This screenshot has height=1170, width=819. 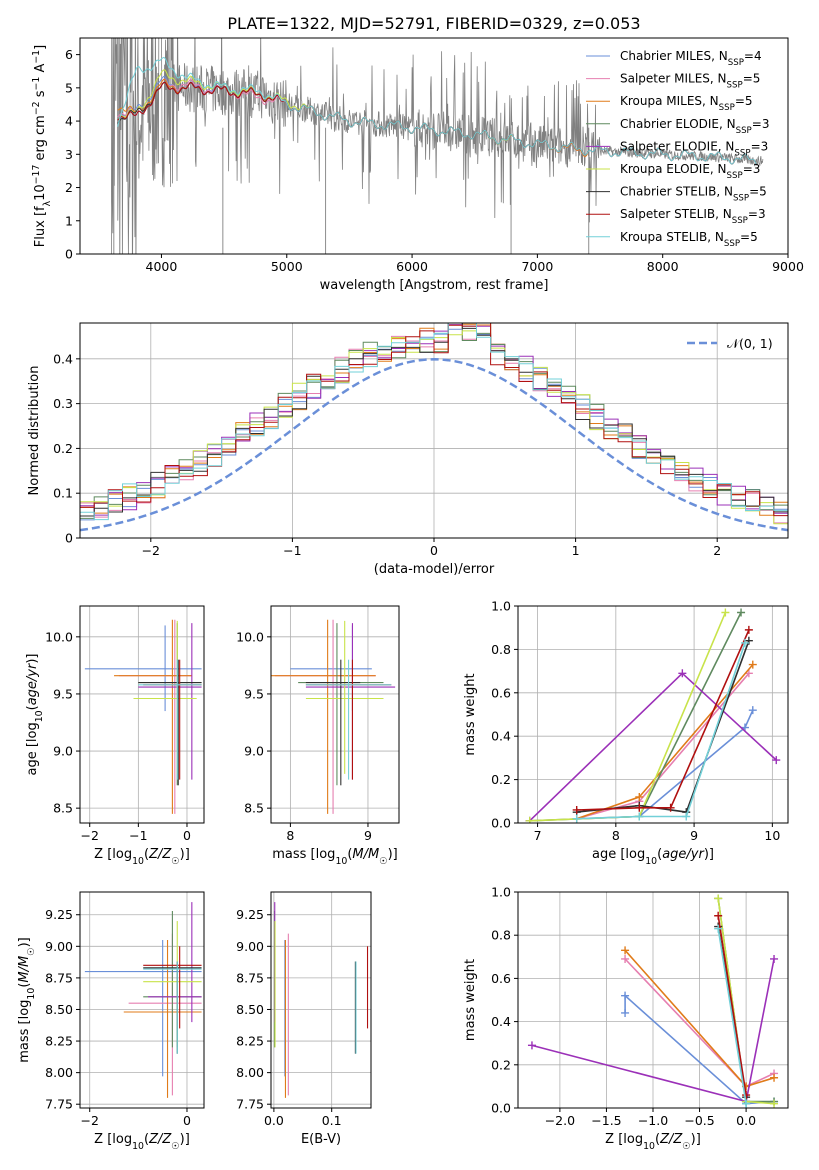 I want to click on y-tick-label: 8.25, so click(x=250, y=1041).